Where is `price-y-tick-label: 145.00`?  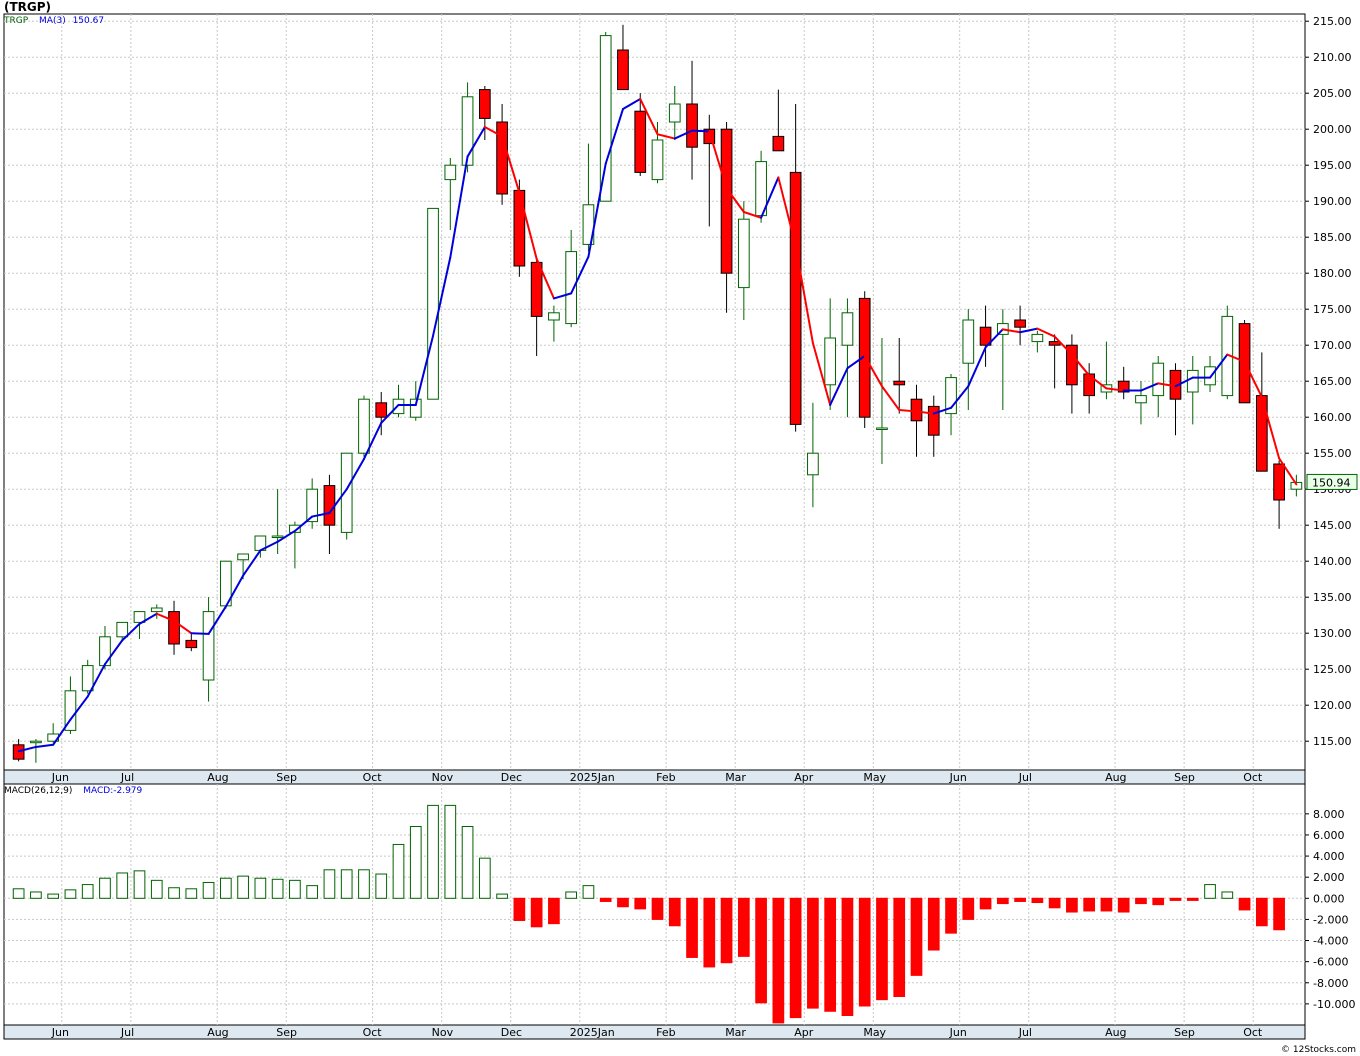
price-y-tick-label: 145.00 is located at coordinates (1332, 525).